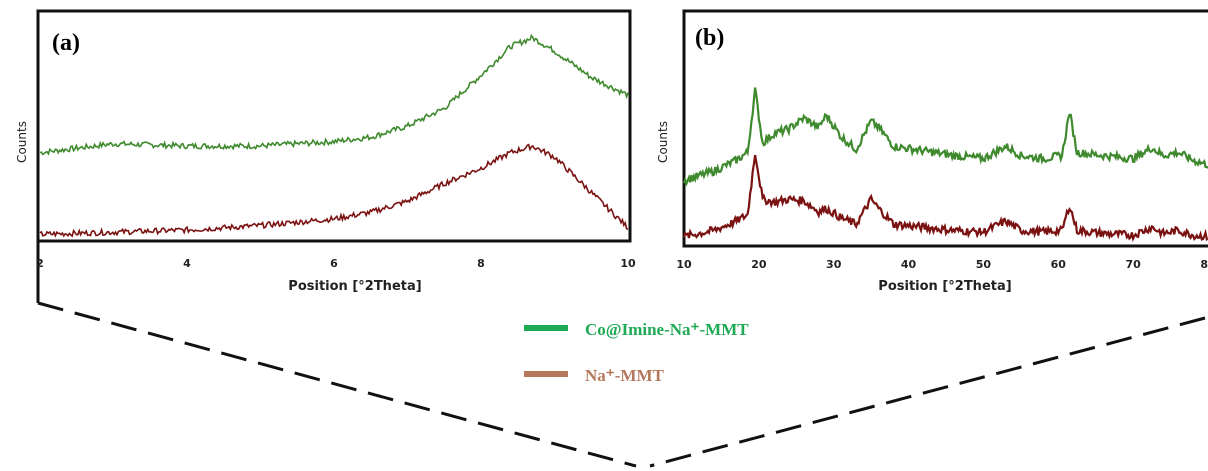 The width and height of the screenshot is (1208, 471). What do you see at coordinates (1059, 264) in the screenshot?
I see `panel-b-xtick-label: 60` at bounding box center [1059, 264].